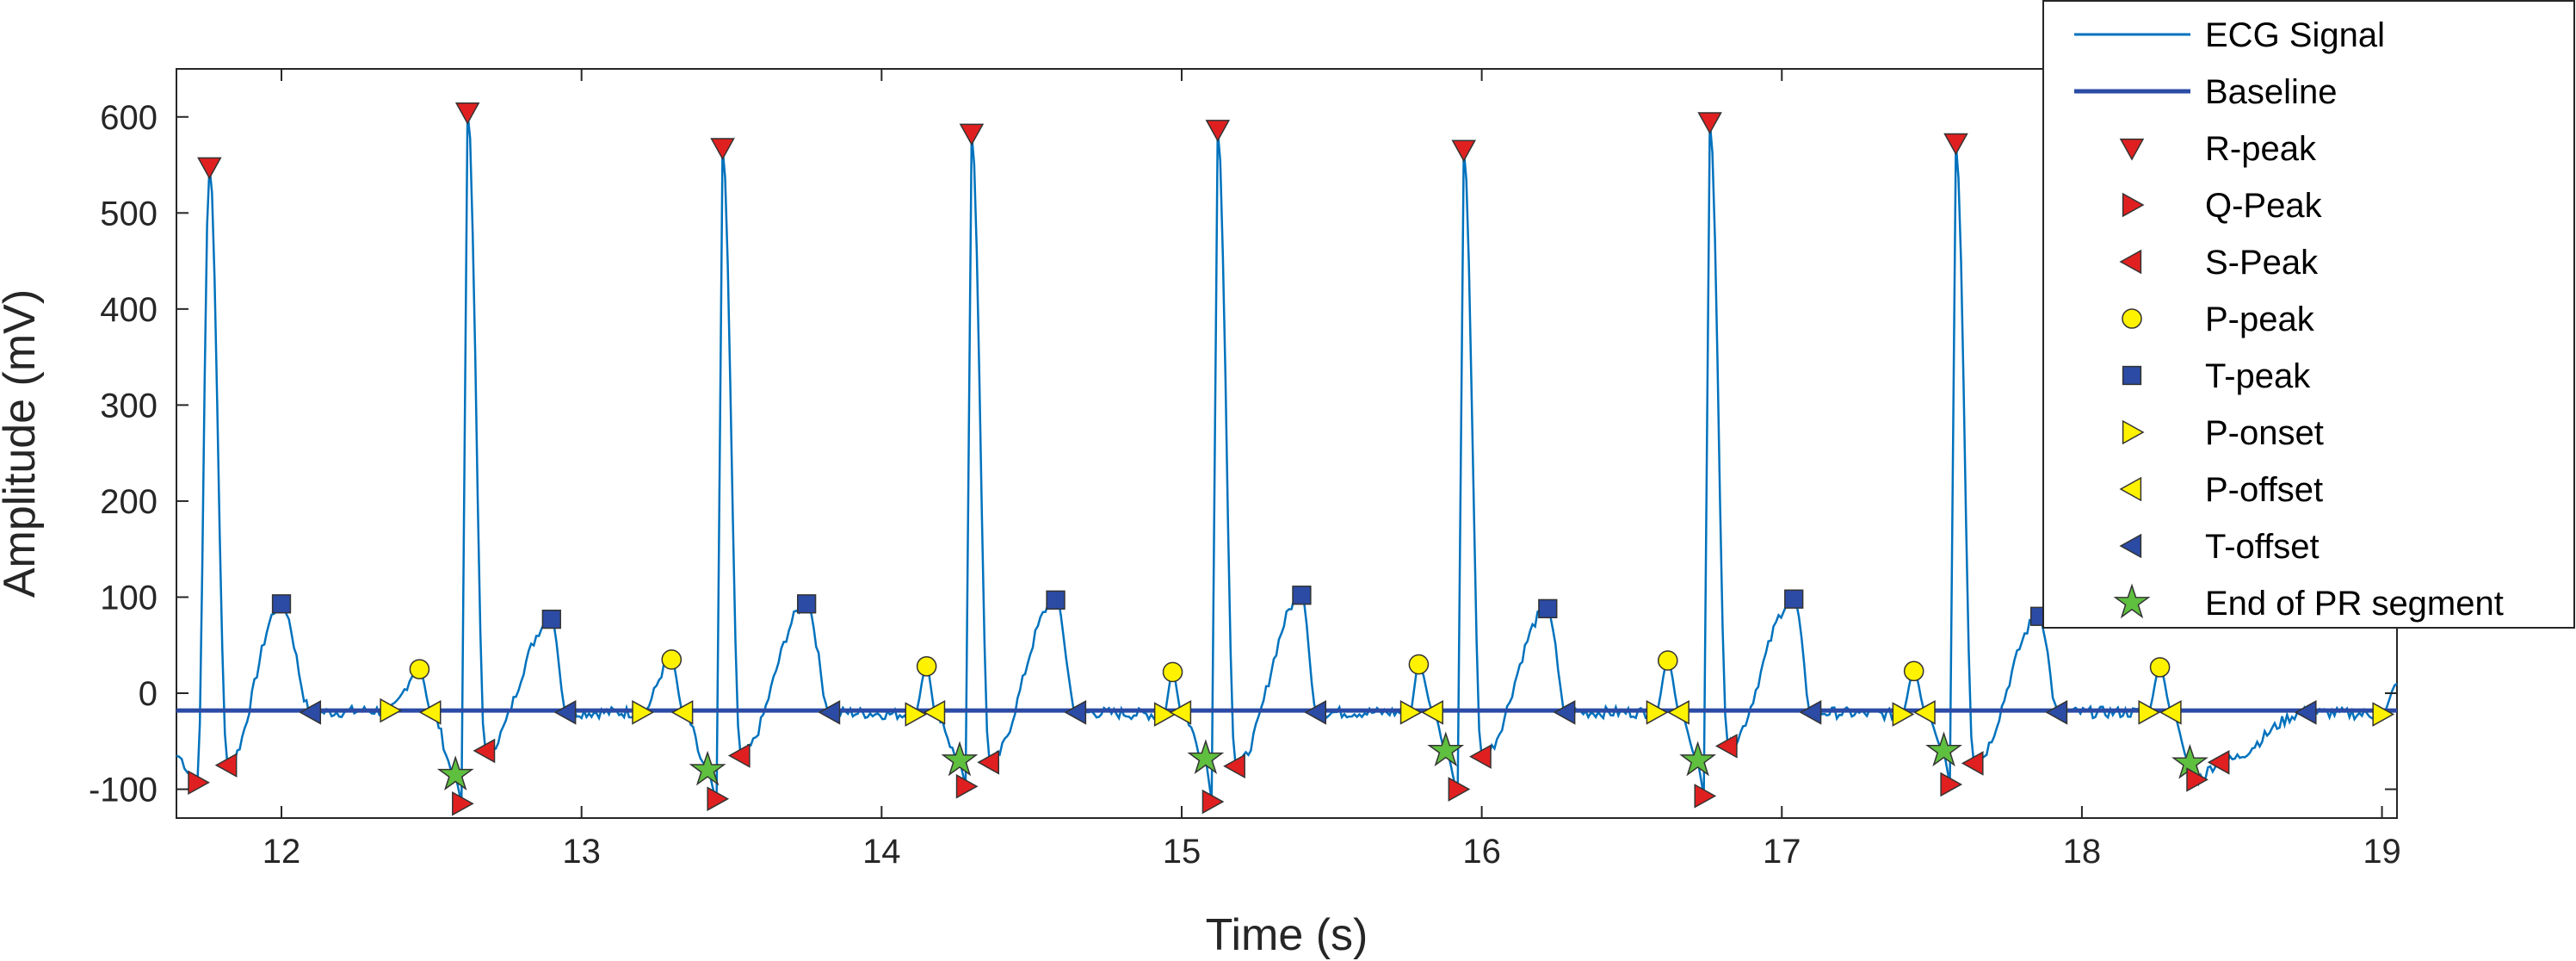 This screenshot has height=961, width=2576. Describe the element at coordinates (282, 852) in the screenshot. I see `x-tick-label: 12` at that location.